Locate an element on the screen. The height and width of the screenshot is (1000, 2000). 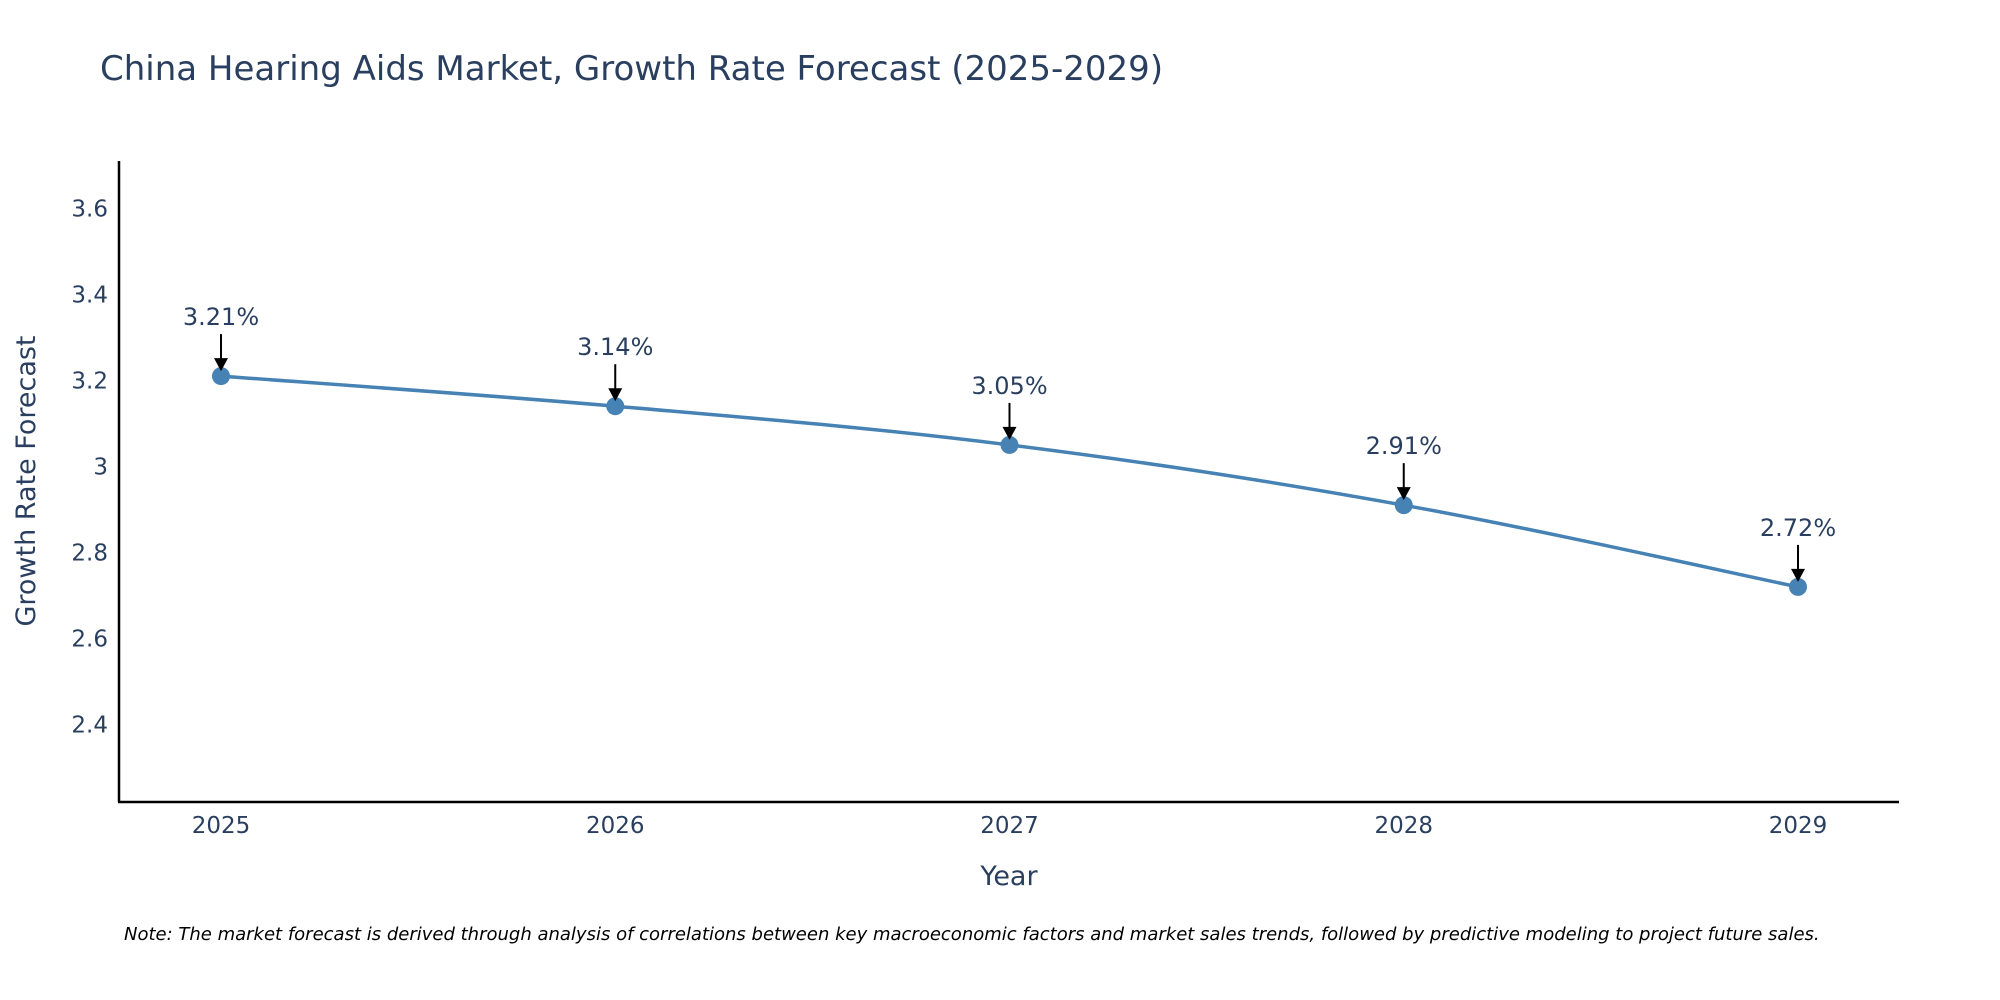
data-label: 3.05% is located at coordinates (1009, 386).